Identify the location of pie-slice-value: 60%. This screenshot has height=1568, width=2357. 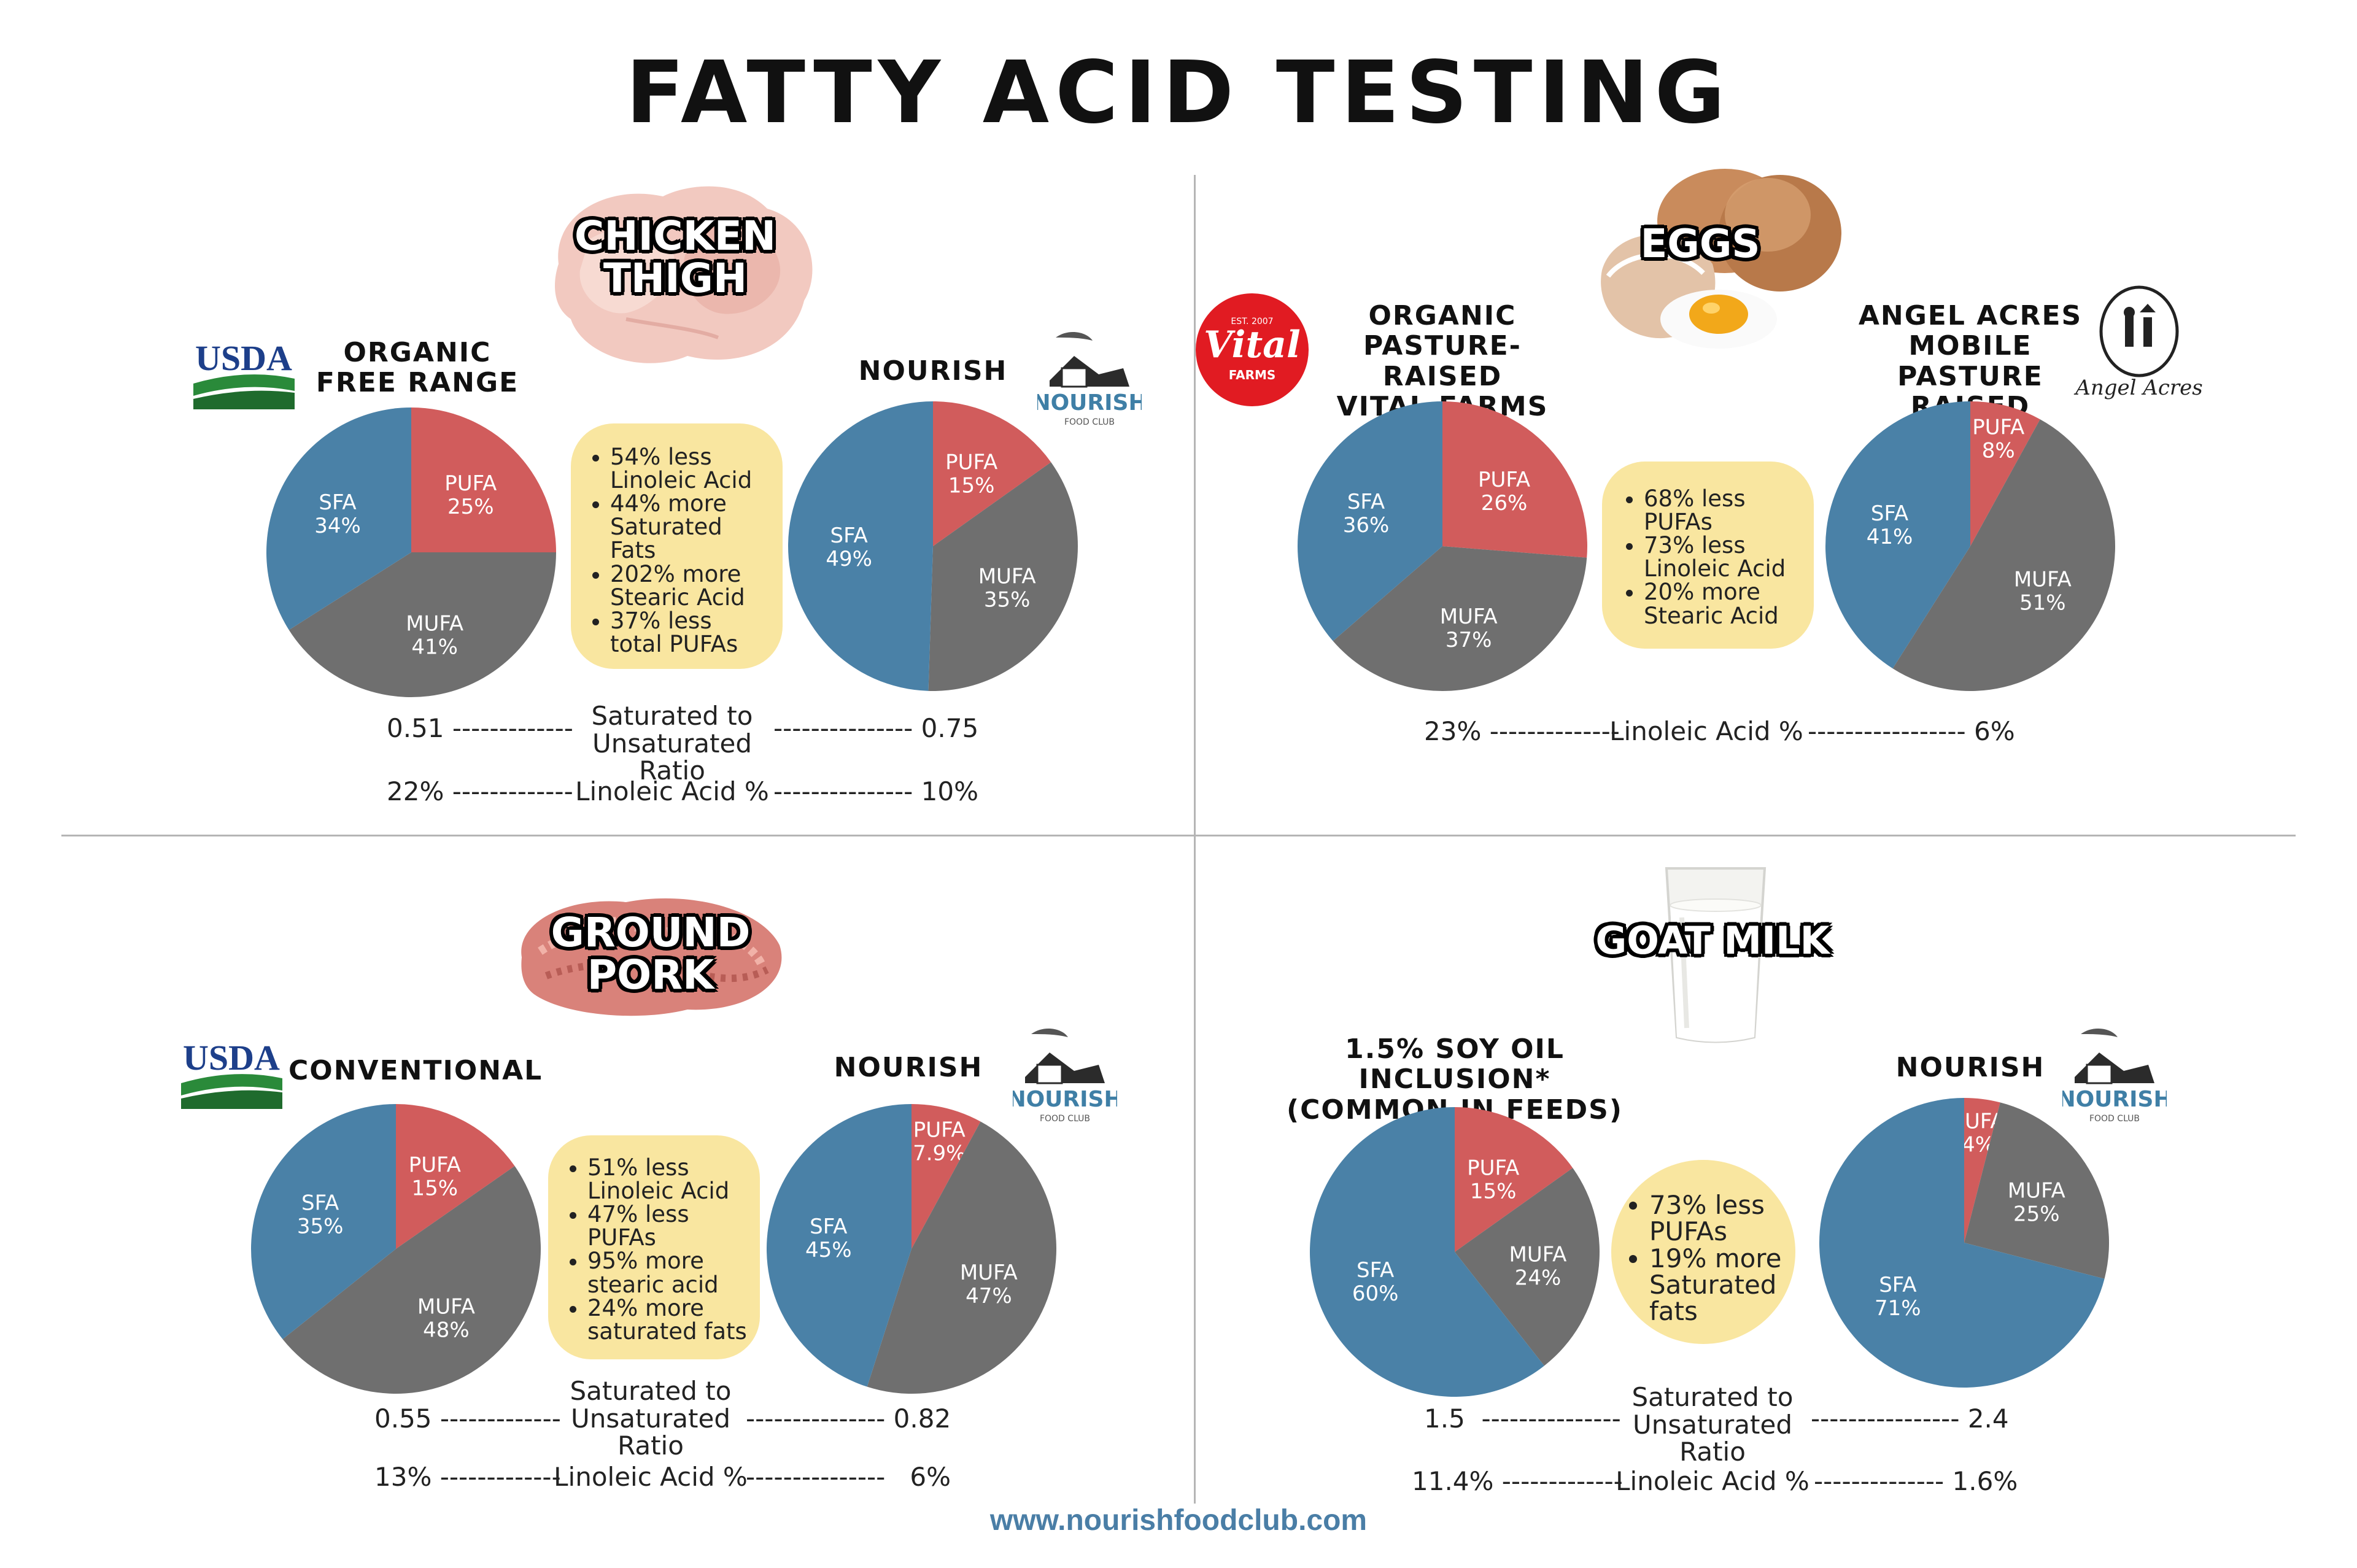
(1375, 1294).